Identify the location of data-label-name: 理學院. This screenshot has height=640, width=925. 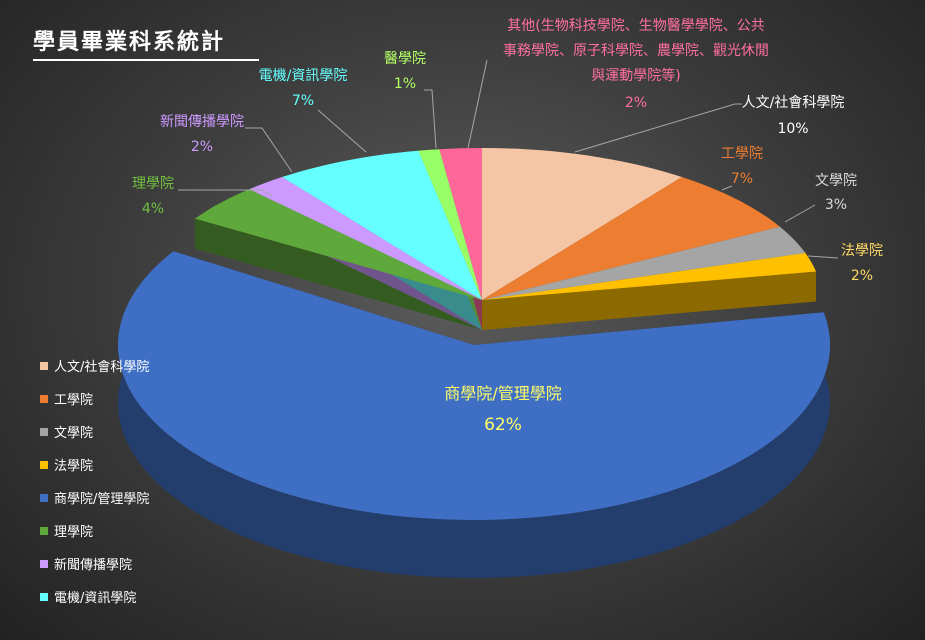
(153, 184).